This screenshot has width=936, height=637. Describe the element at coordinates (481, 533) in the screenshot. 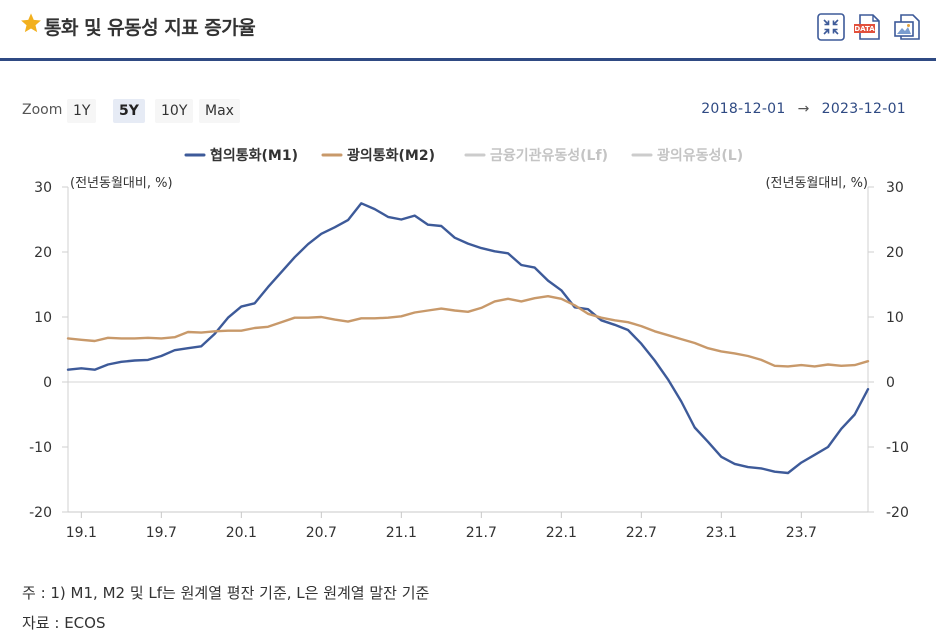

I see `x-tick-label: 21.7` at that location.